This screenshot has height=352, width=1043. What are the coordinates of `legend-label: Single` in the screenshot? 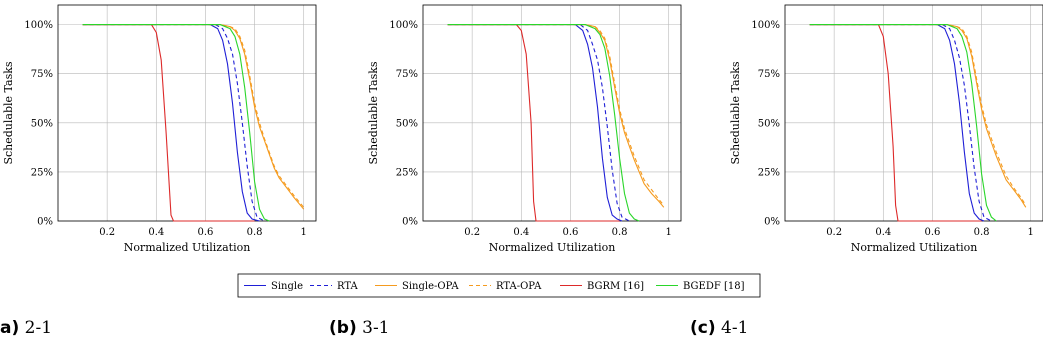 It's located at (287, 286).